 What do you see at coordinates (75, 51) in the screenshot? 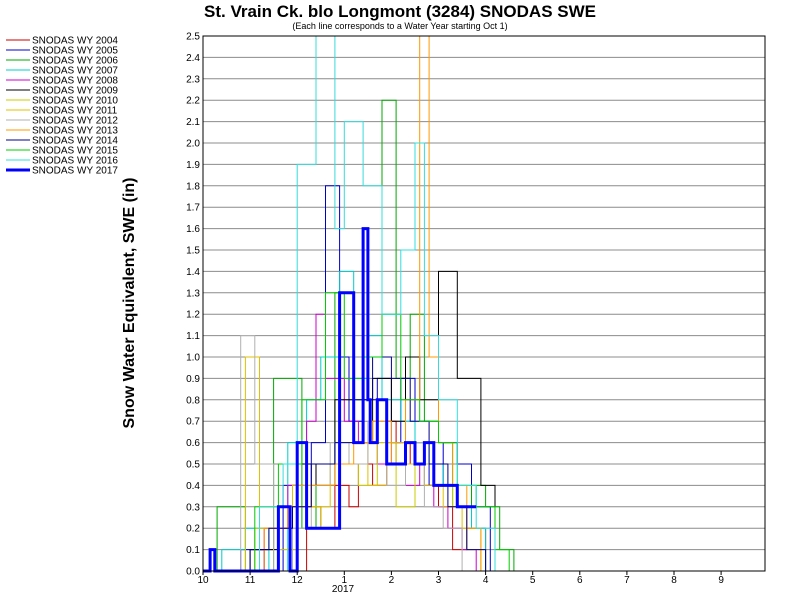
I see `legend-label: SNODAS WY 2005` at bounding box center [75, 51].